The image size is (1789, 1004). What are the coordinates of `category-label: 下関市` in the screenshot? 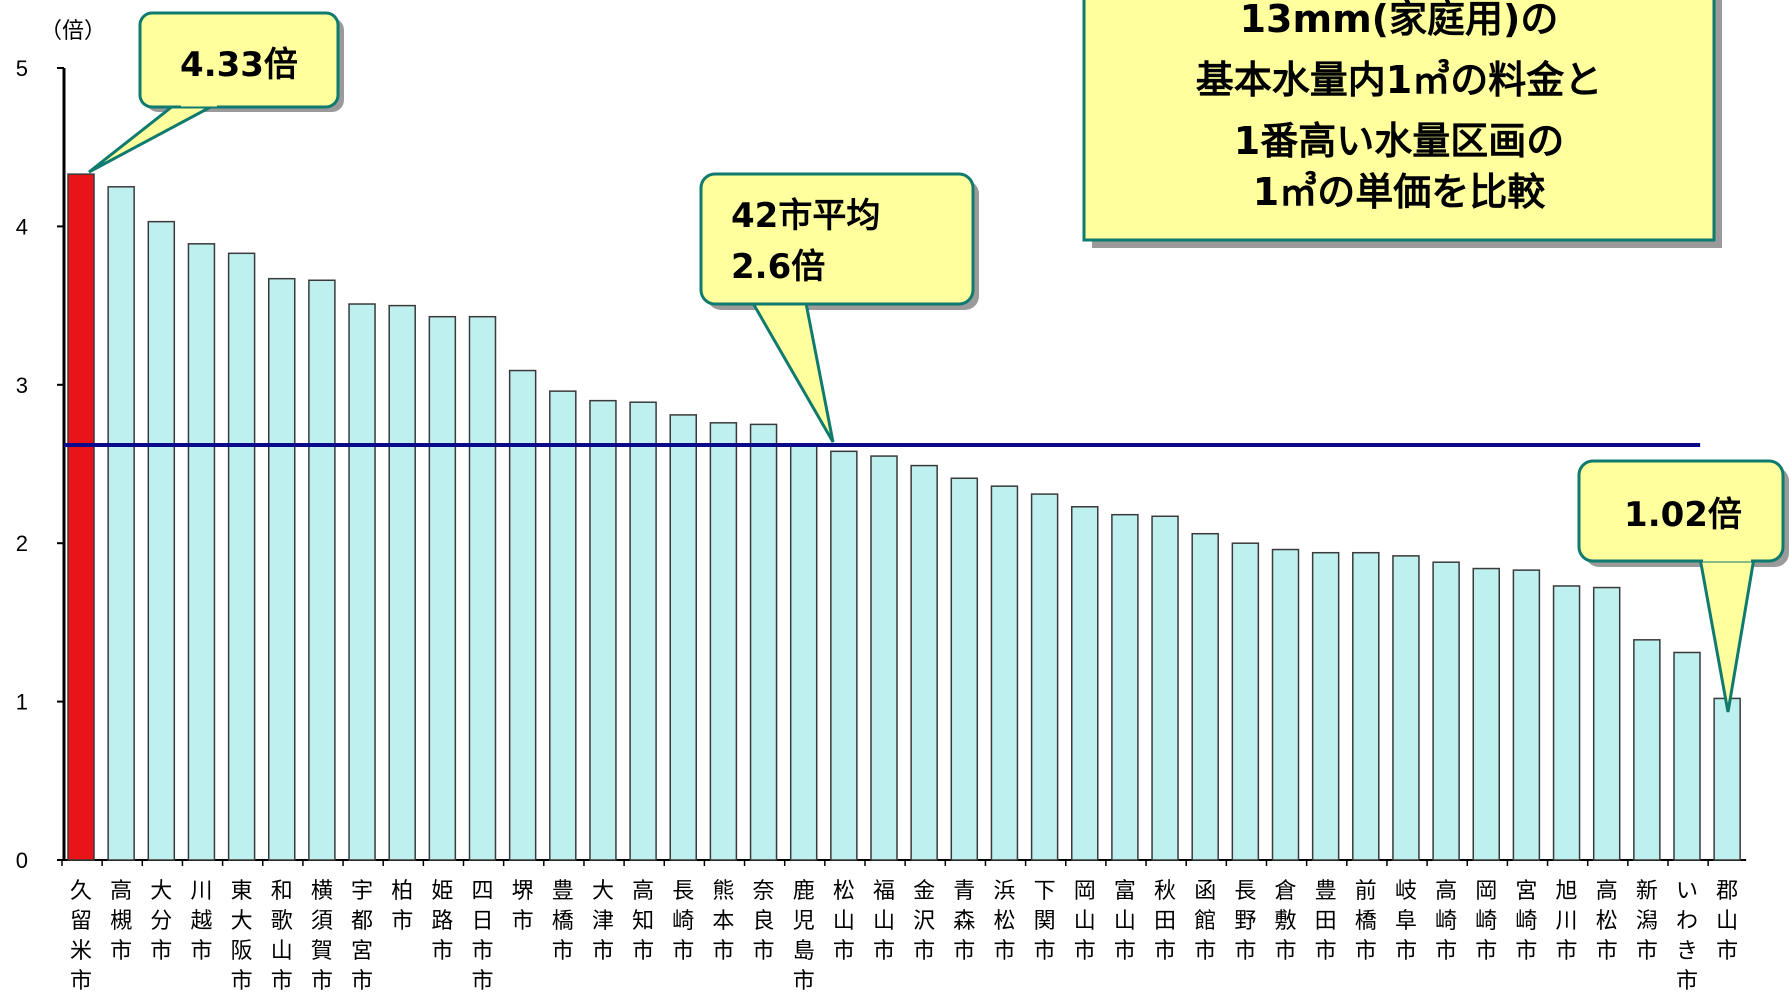 It's located at (1045, 921).